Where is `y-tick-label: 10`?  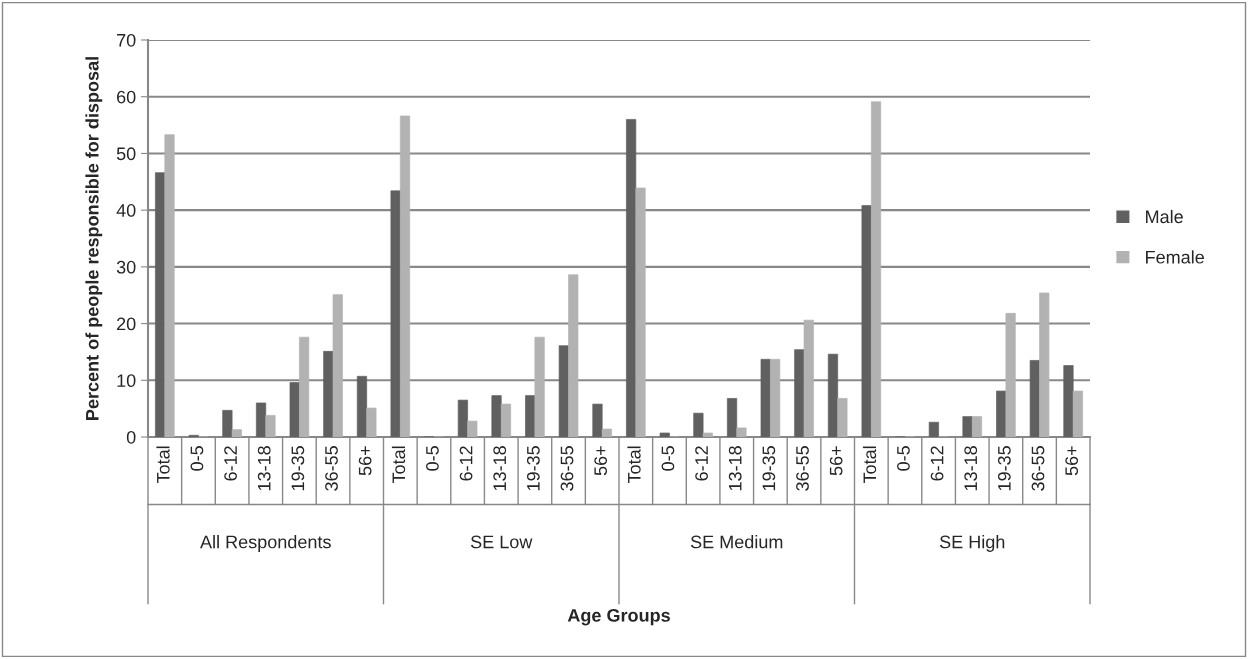 y-tick-label: 10 is located at coordinates (126, 381).